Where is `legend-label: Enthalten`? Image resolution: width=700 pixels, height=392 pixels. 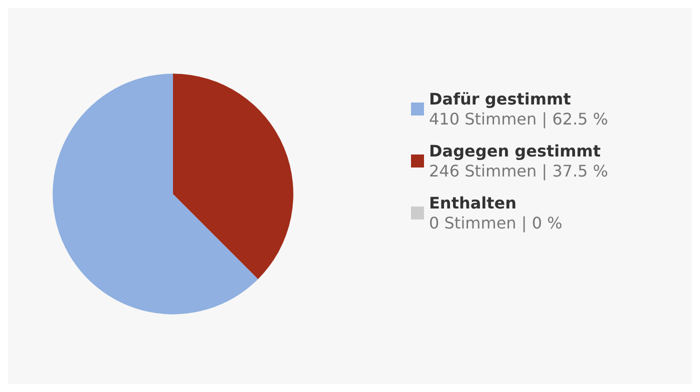
legend-label: Enthalten is located at coordinates (473, 203).